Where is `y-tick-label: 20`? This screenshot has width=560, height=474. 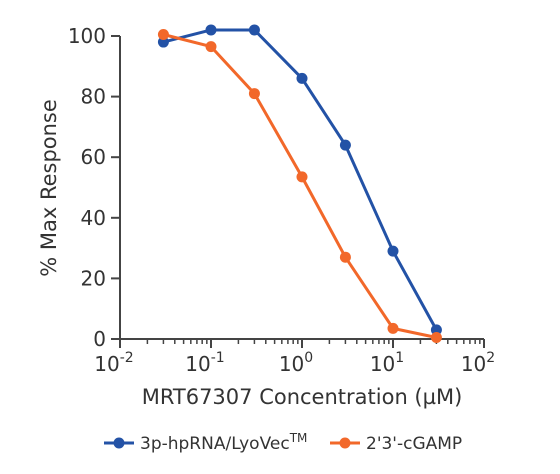
y-tick-label: 20 is located at coordinates (93, 278).